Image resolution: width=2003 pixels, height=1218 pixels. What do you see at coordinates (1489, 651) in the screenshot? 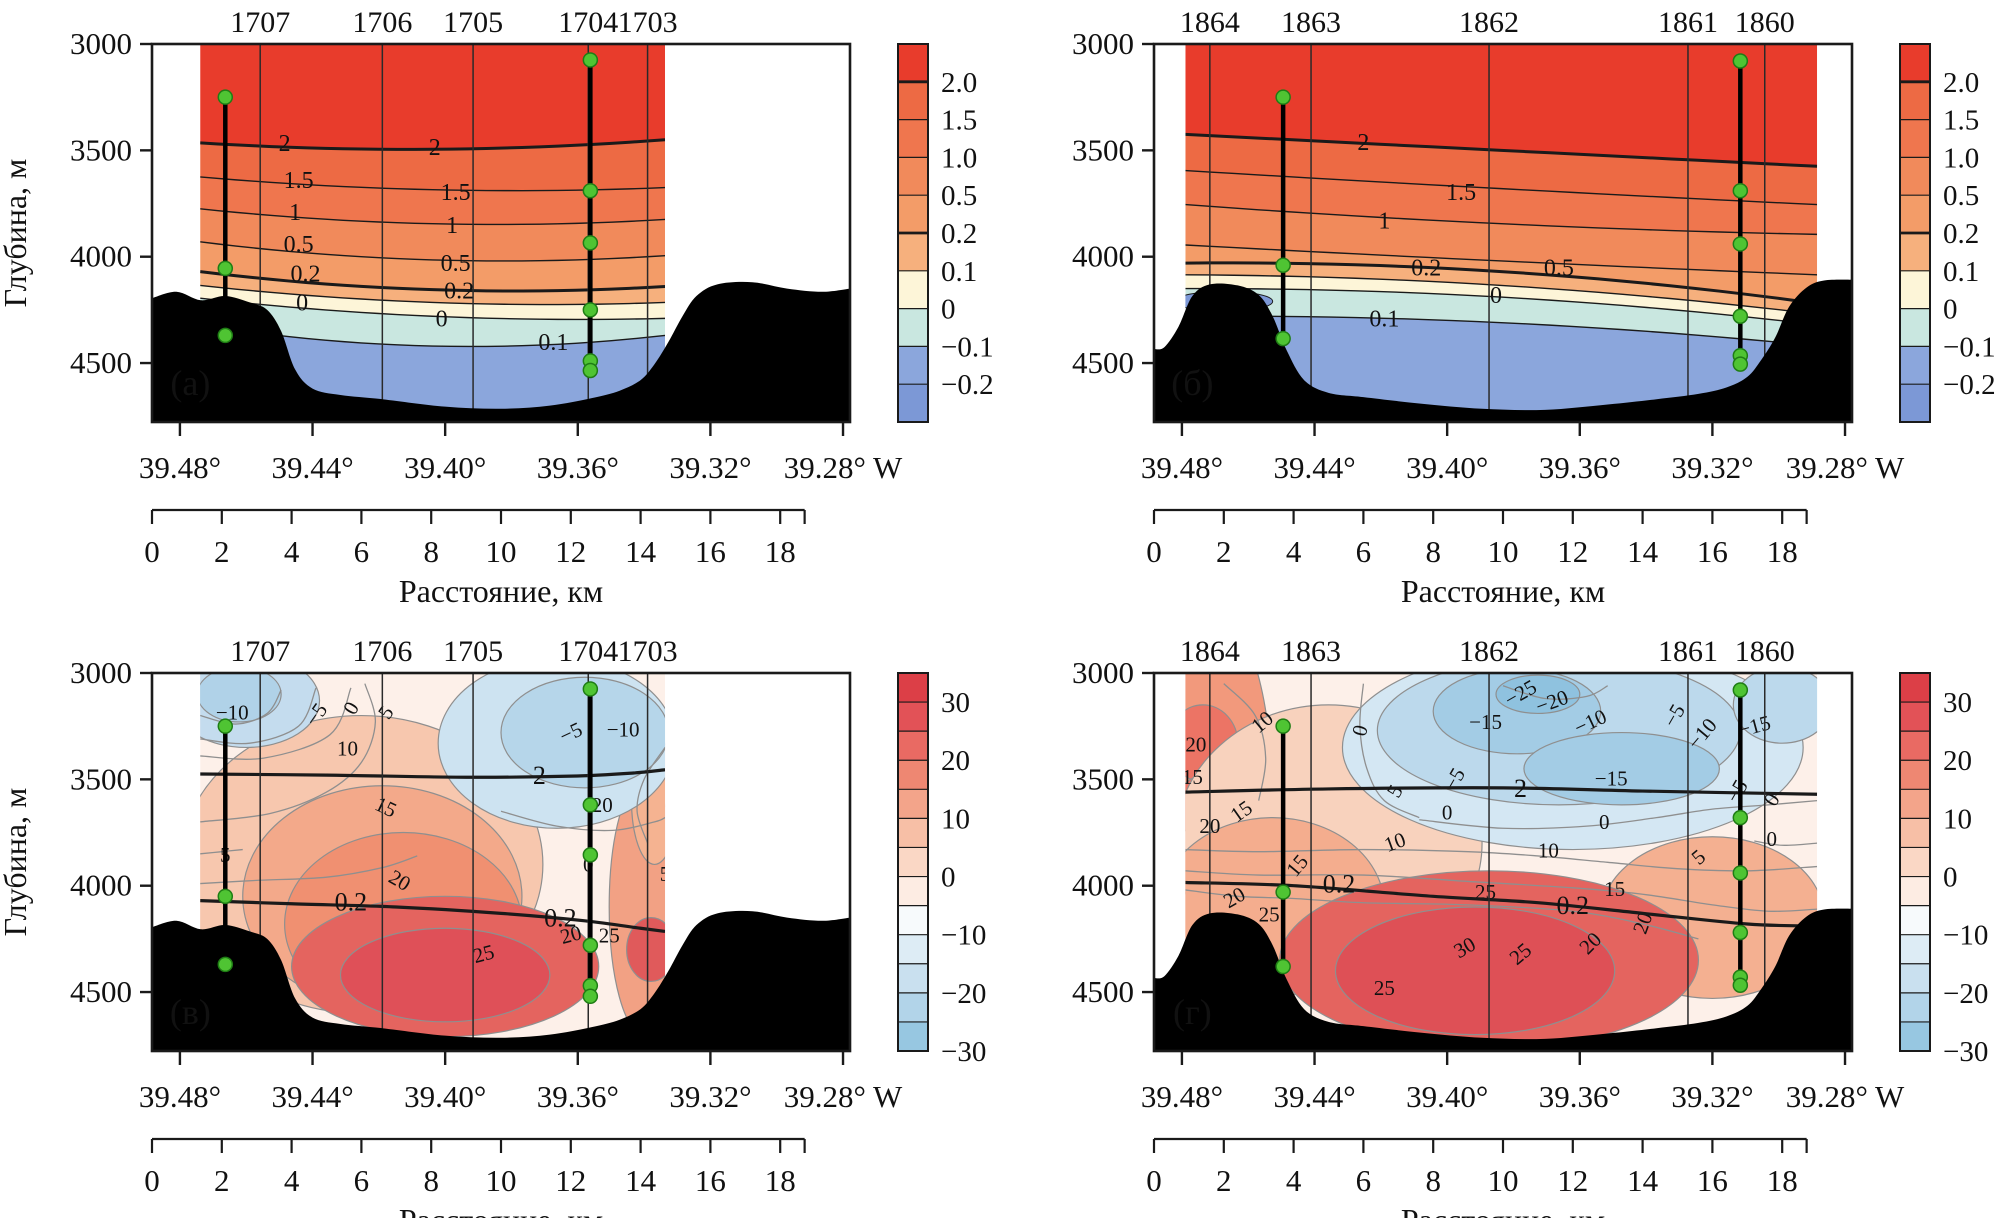
I see `station-label: 1862` at bounding box center [1489, 651].